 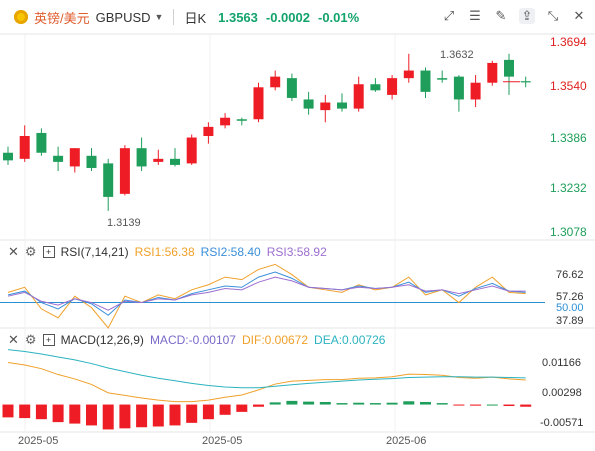 What do you see at coordinates (275, 340) in the screenshot?
I see `dif-value: DIF:0.00672` at bounding box center [275, 340].